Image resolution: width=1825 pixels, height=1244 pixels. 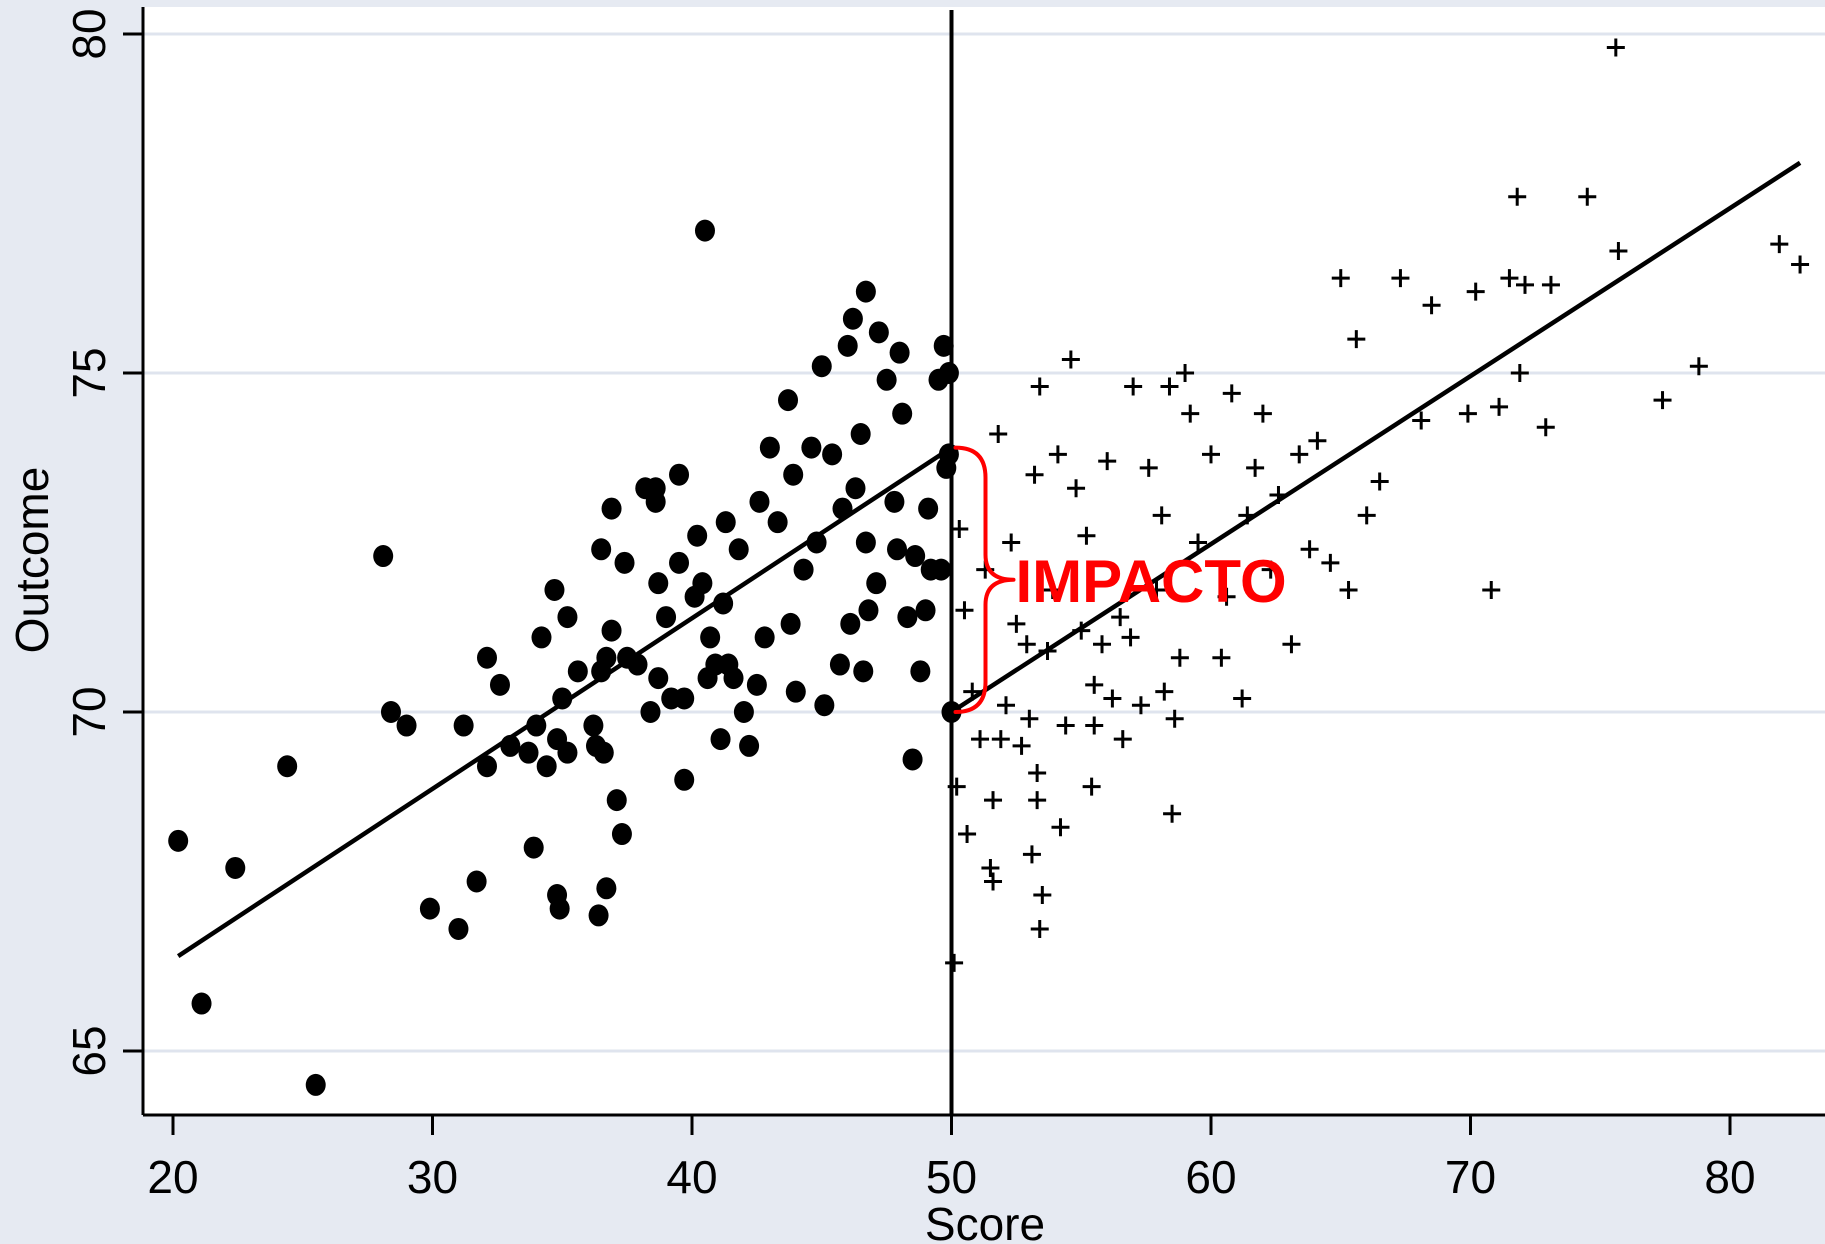 I want to click on x-tick-label-70: 70, so click(x=1470, y=1177).